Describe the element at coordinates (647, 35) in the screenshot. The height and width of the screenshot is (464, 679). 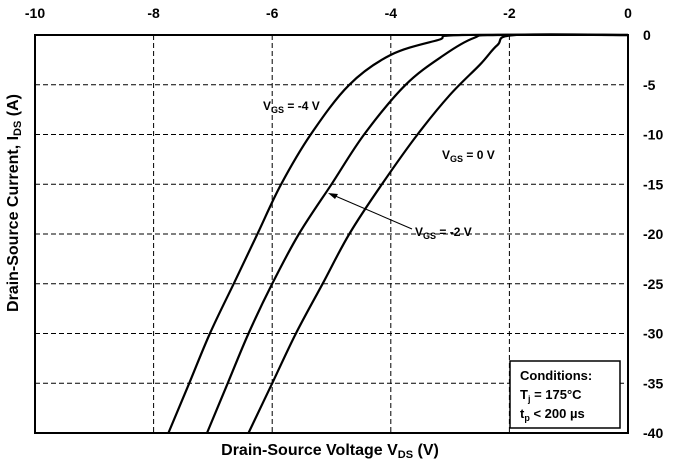
I see `y-tick-label: 0` at that location.